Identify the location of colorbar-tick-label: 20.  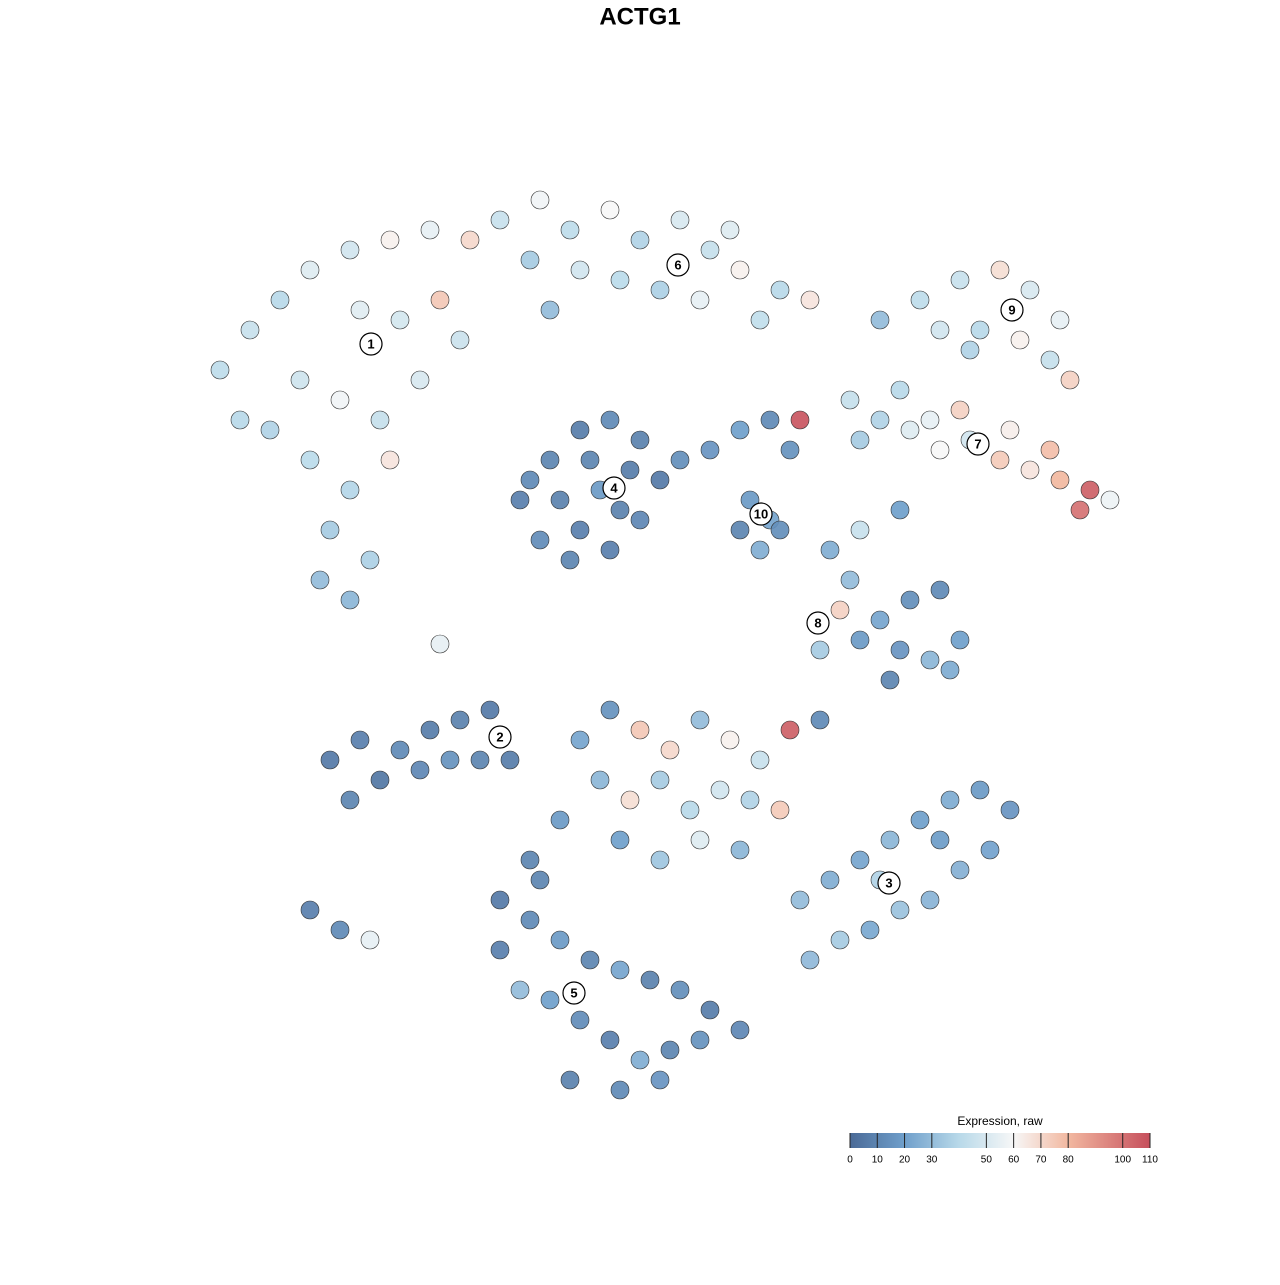
(905, 1160).